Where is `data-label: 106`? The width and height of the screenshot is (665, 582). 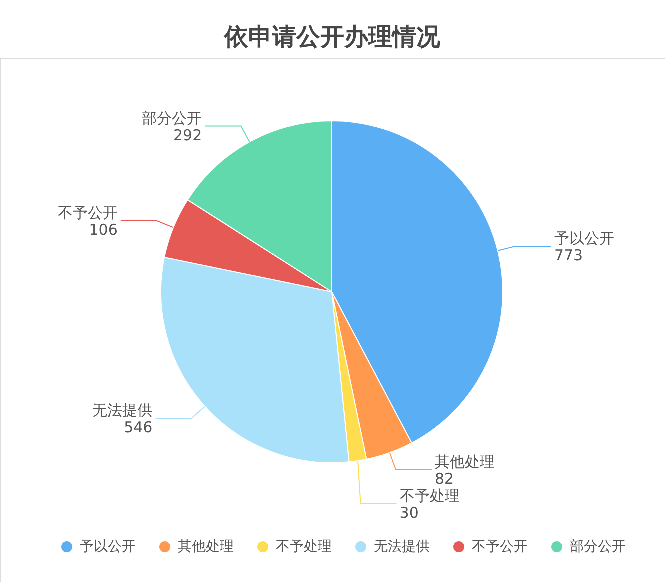
data-label: 106 is located at coordinates (103, 229).